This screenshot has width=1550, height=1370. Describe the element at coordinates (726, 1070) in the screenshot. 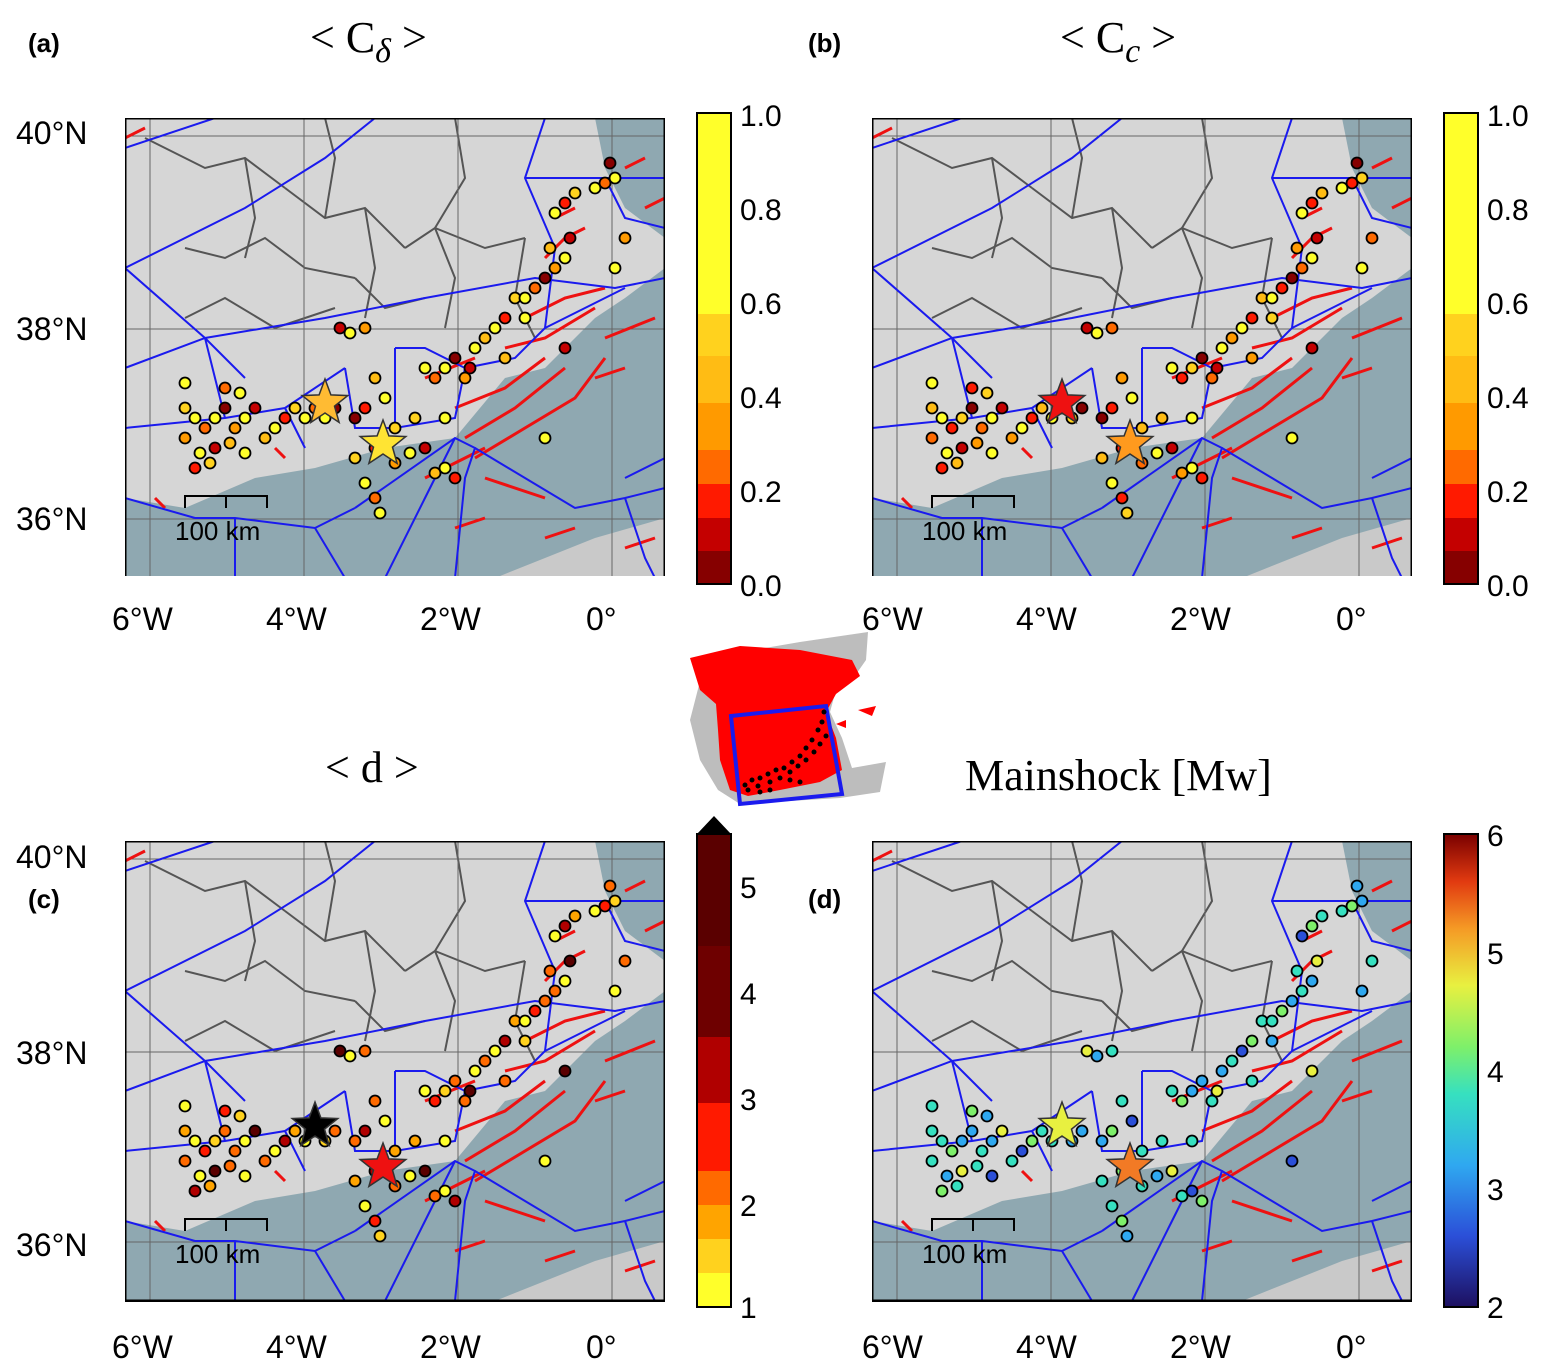

I see `colorbar-c: 5 4 3 2 1` at that location.